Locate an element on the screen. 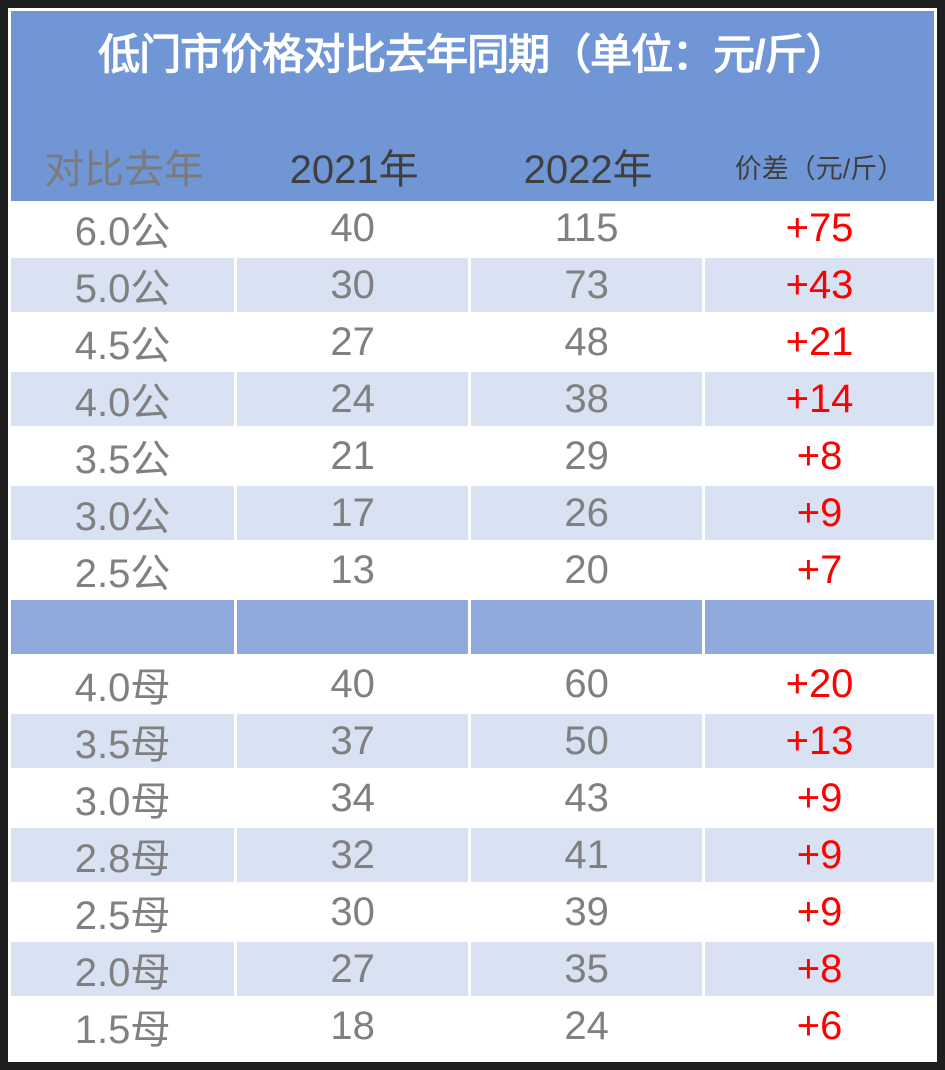 This screenshot has height=1070, width=945. table-row: 5.0公 30 73 +43 is located at coordinates (472, 285).